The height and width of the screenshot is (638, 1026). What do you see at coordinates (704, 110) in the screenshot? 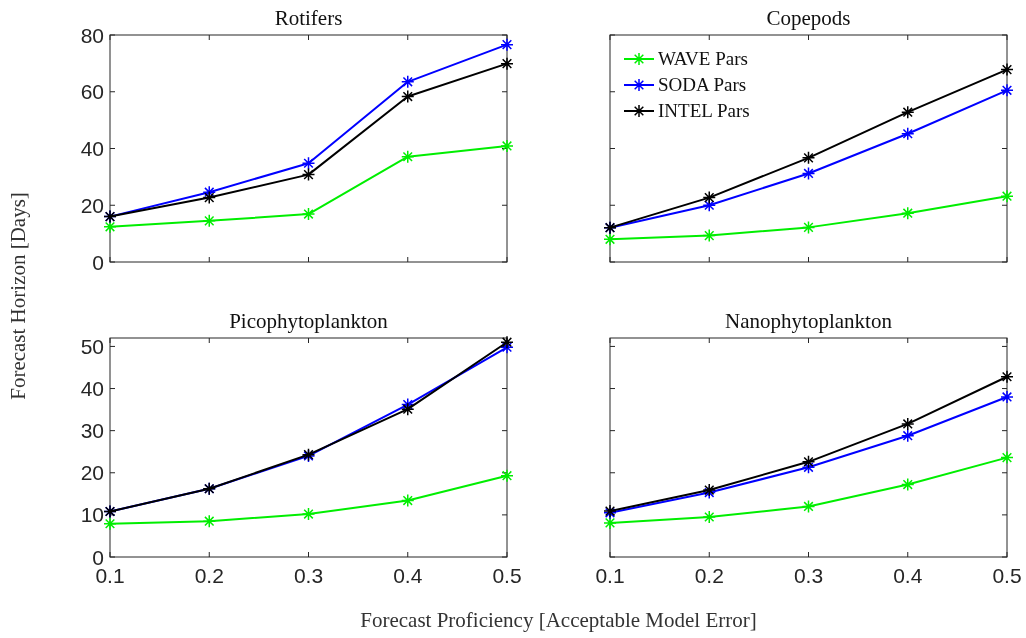
I see `legend-label: INTEL Pars` at bounding box center [704, 110].